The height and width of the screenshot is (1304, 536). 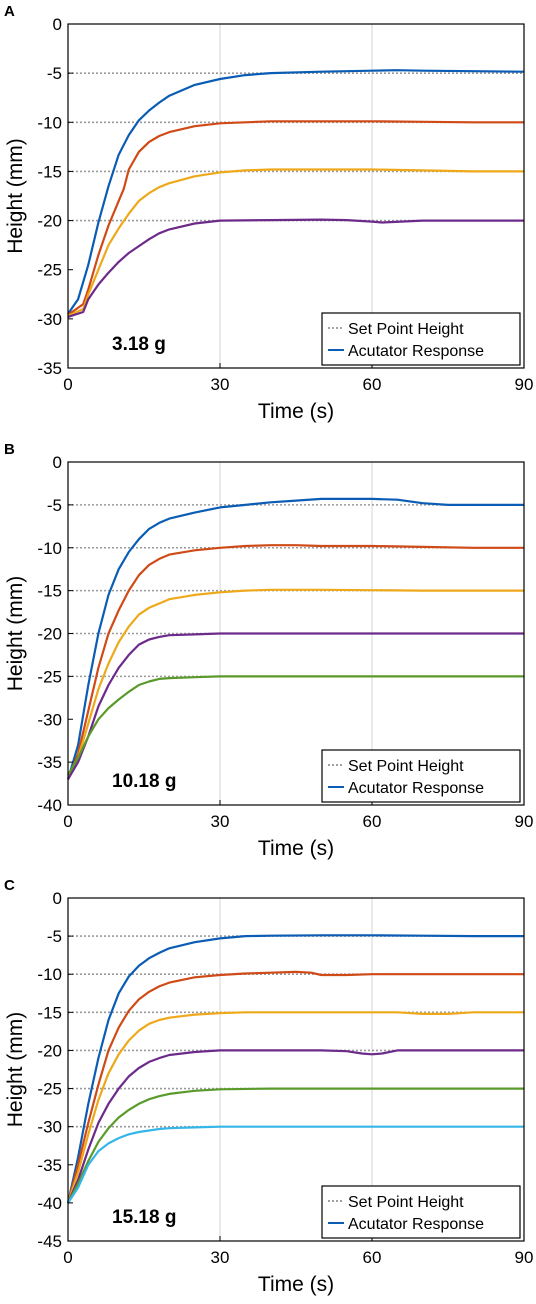 What do you see at coordinates (139, 344) in the screenshot?
I see `mass-annotation: 3.18 g` at bounding box center [139, 344].